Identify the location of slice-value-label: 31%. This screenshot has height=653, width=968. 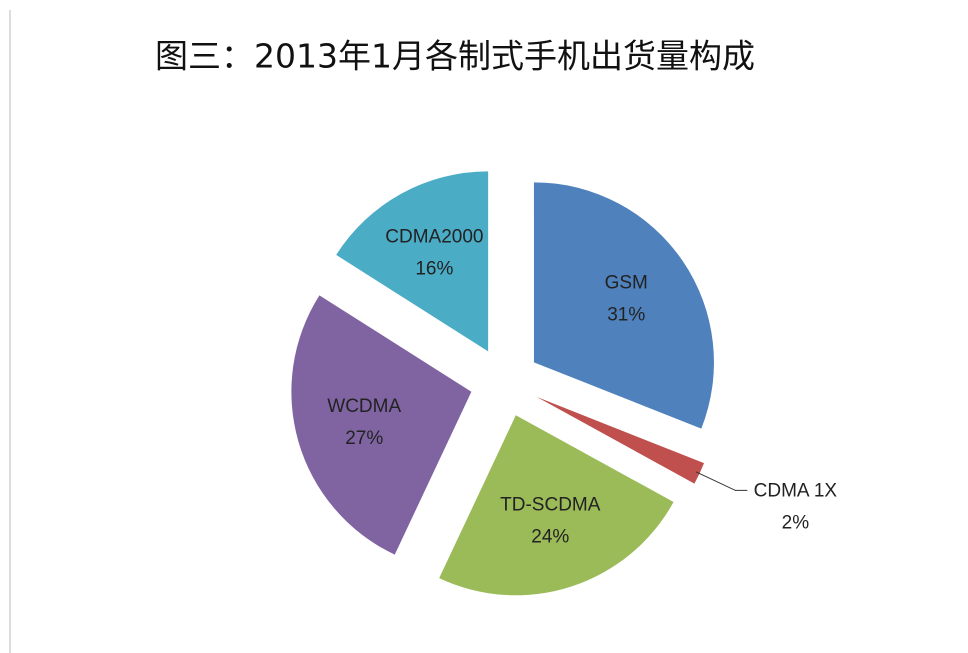
(626, 315).